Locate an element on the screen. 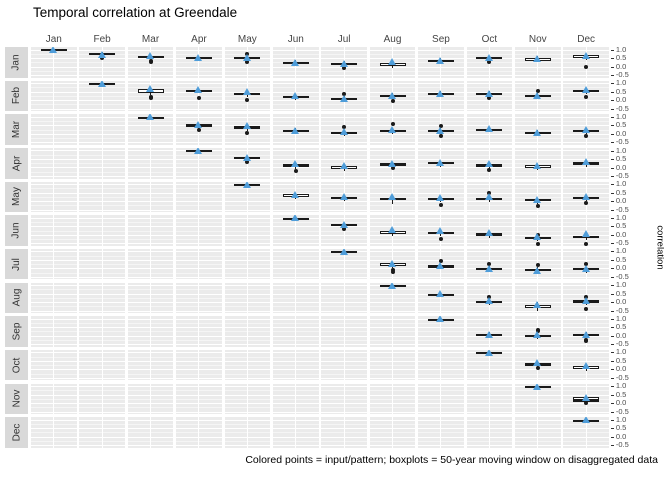 Image resolution: width=672 pixels, height=480 pixels. facet-col-label-mar: Mar is located at coordinates (150, 39).